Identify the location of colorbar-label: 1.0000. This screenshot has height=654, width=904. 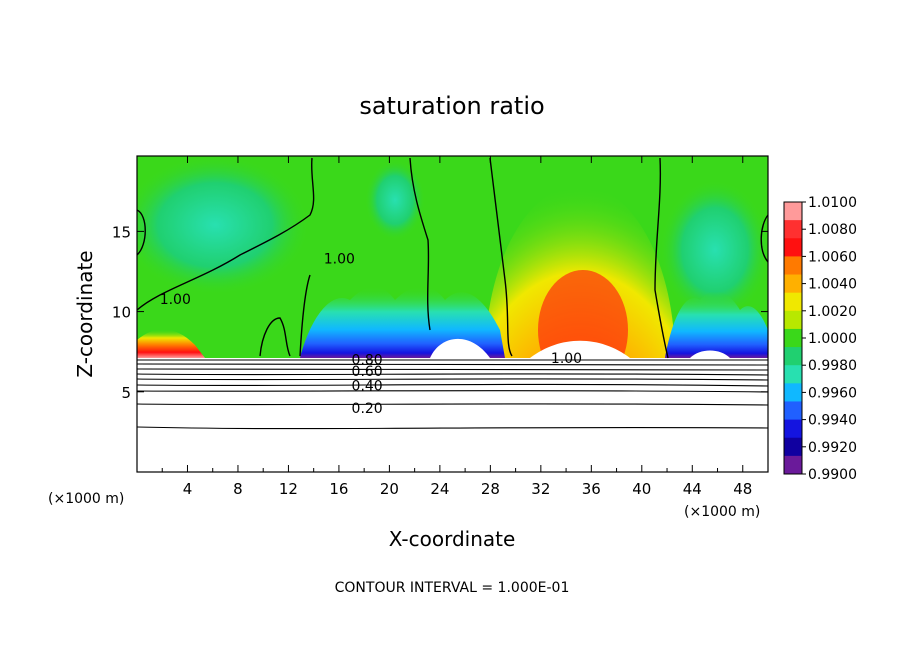
(832, 339).